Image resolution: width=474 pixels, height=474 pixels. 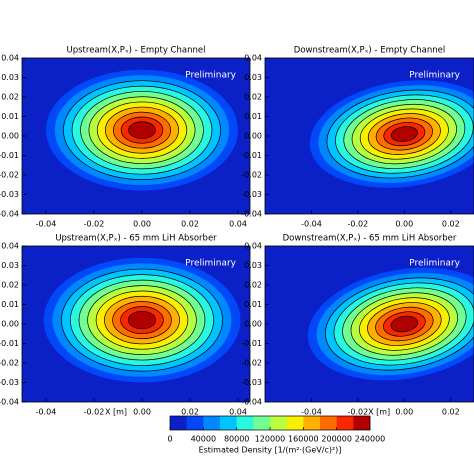 I want to click on panel-title: Downstream(X,Pₓ) - Empty Channel, so click(x=369, y=51).